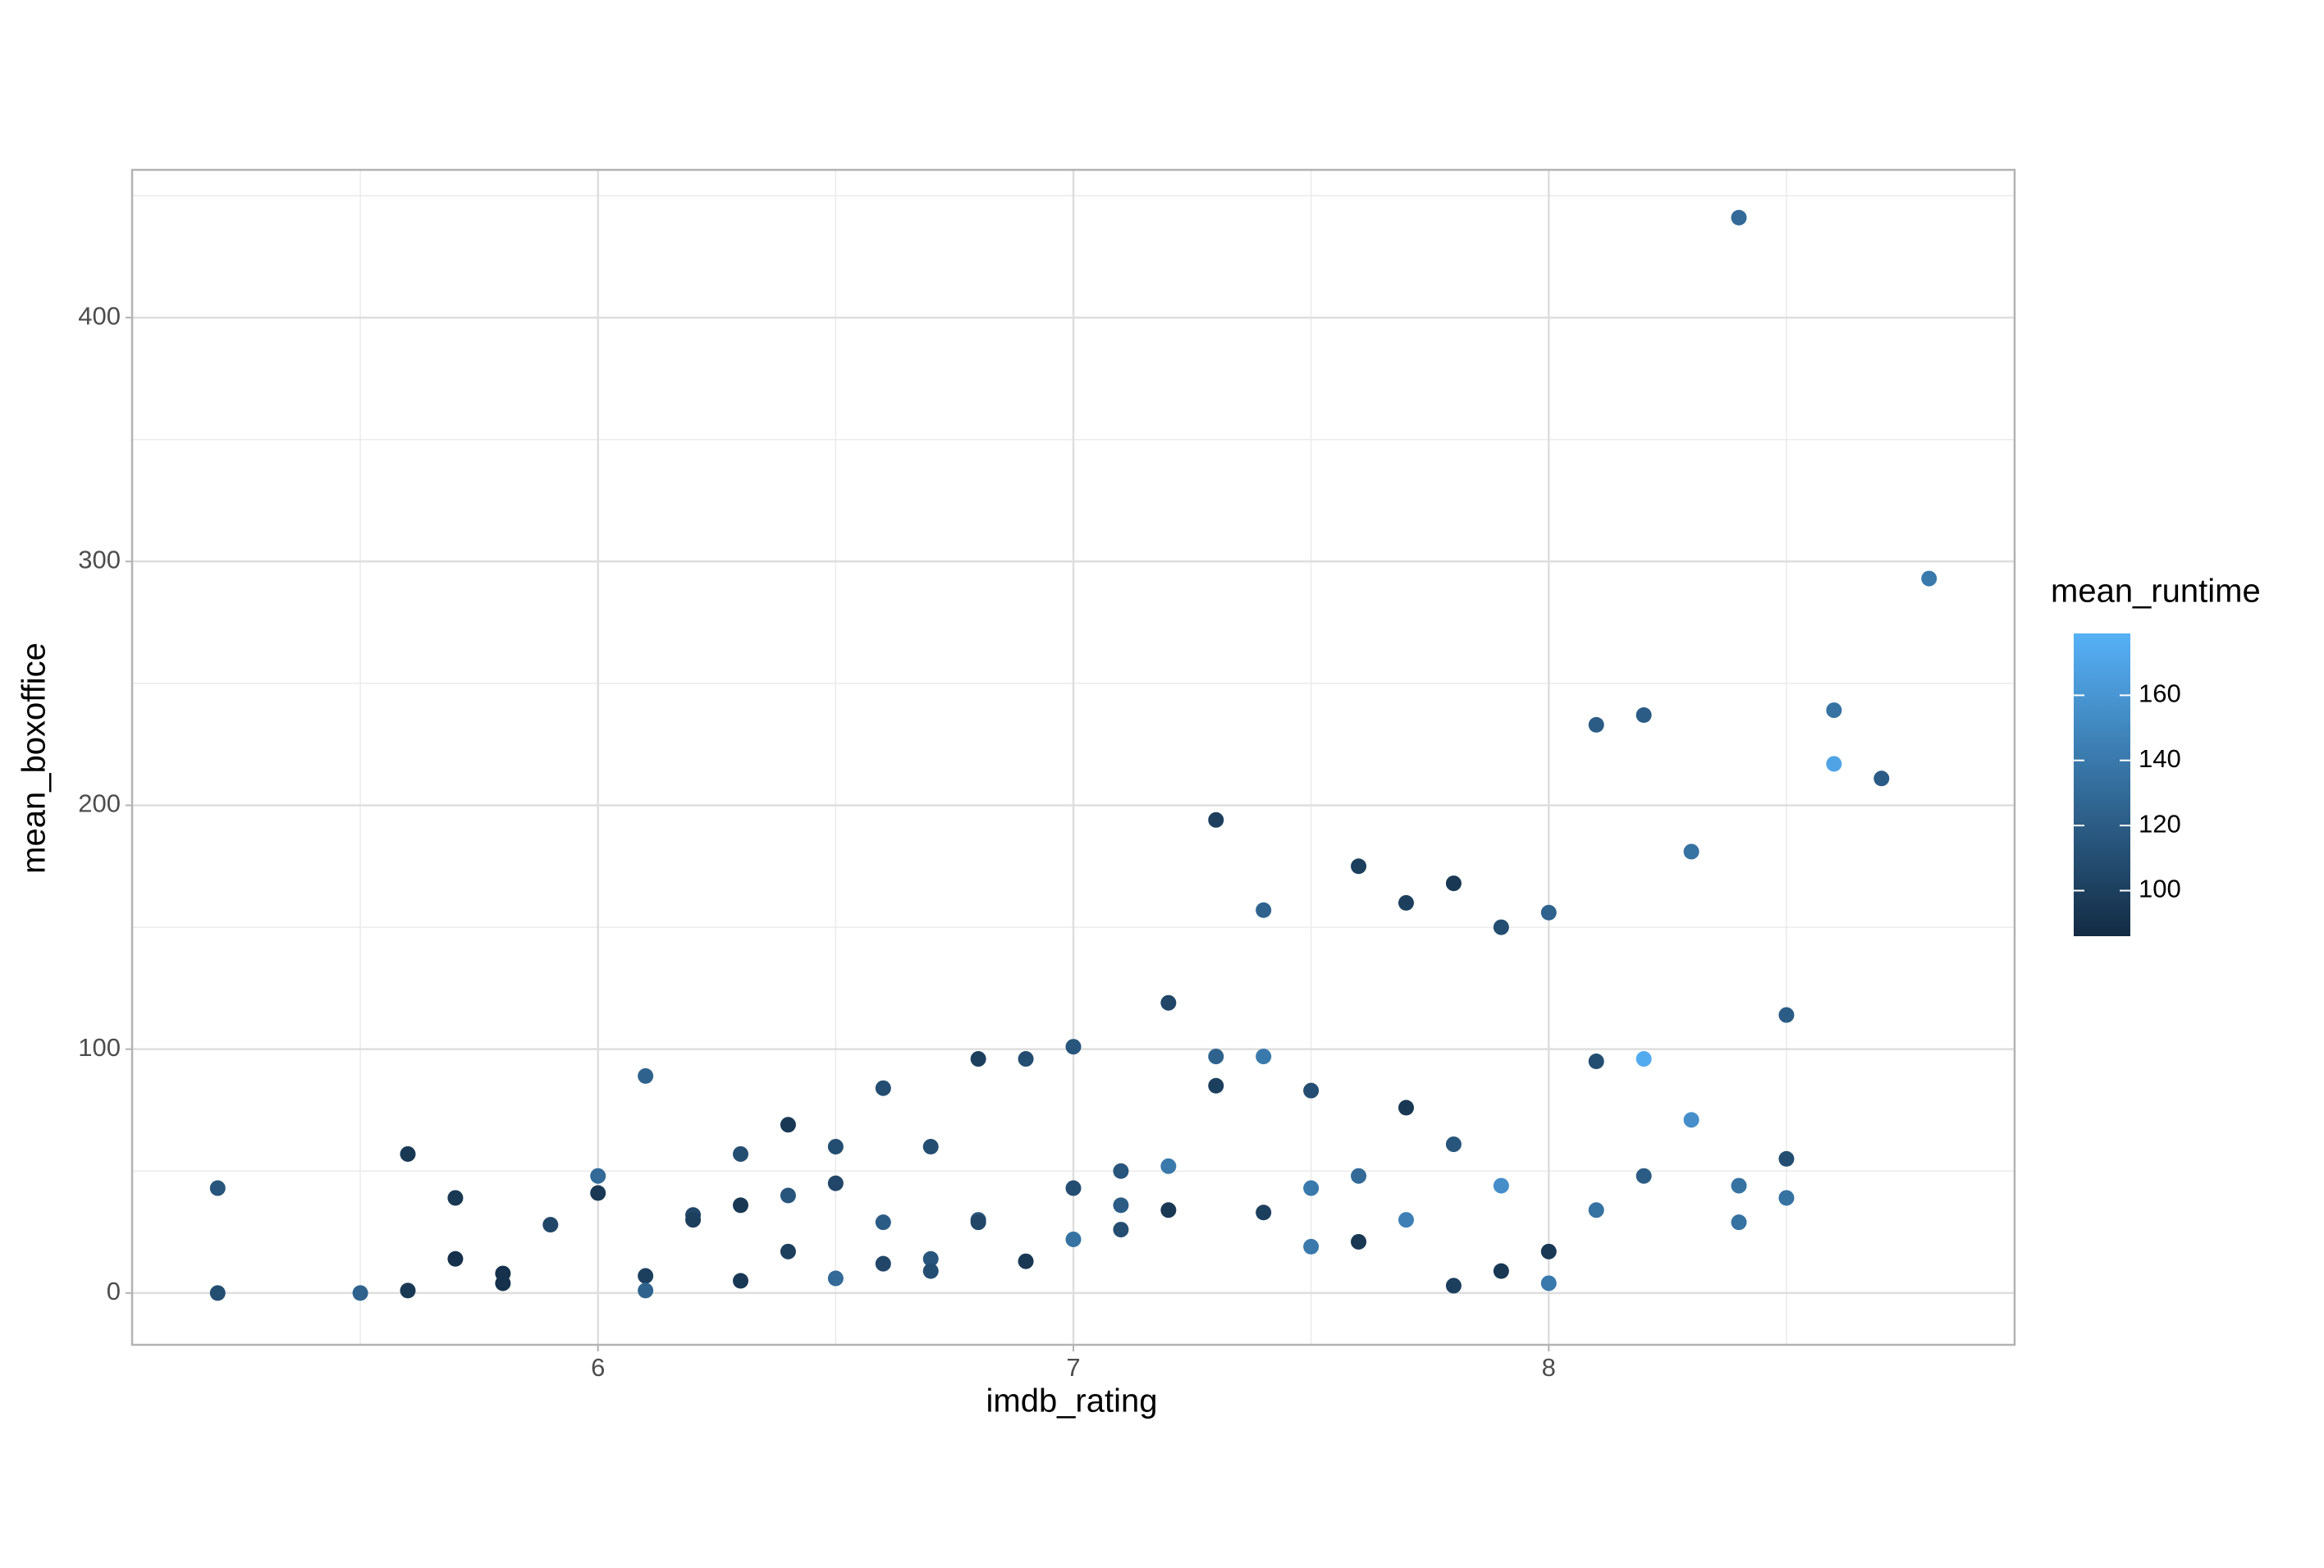  I want to click on y-tick-label: 200, so click(99, 803).